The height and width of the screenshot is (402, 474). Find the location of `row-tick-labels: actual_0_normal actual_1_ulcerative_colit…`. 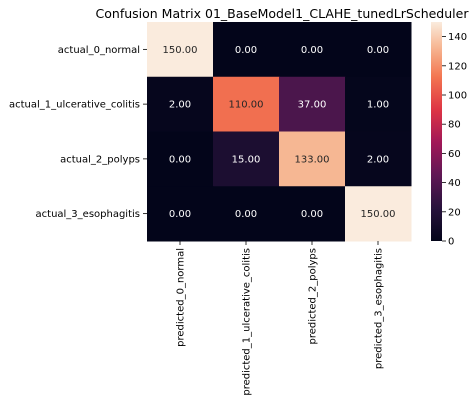

row-tick-labels: actual_0_normal actual_1_ulcerative_colit… is located at coordinates (78, 132).